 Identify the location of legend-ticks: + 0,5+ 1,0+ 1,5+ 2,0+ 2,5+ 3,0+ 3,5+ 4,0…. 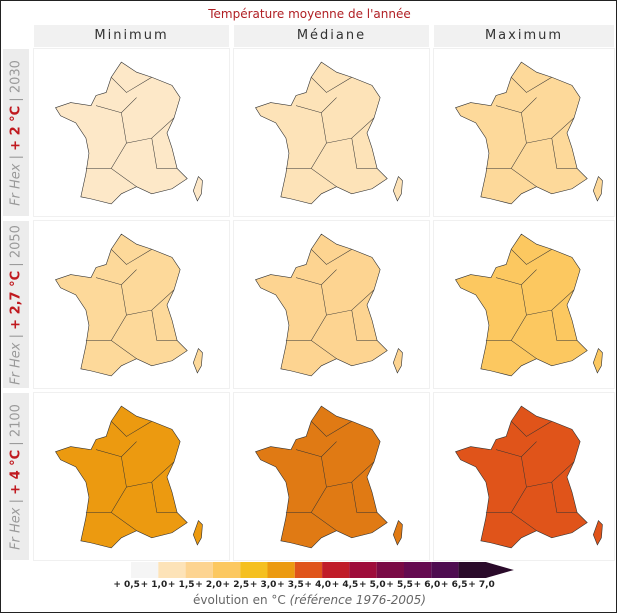
(304, 585).